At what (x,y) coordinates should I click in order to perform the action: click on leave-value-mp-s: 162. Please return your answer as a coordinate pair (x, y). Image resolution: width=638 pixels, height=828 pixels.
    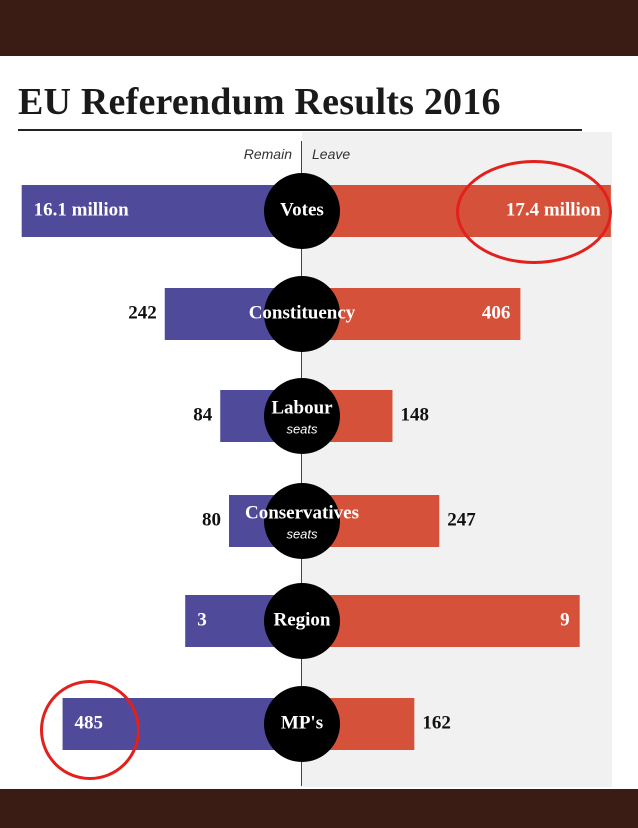
    Looking at the image, I should click on (436, 722).